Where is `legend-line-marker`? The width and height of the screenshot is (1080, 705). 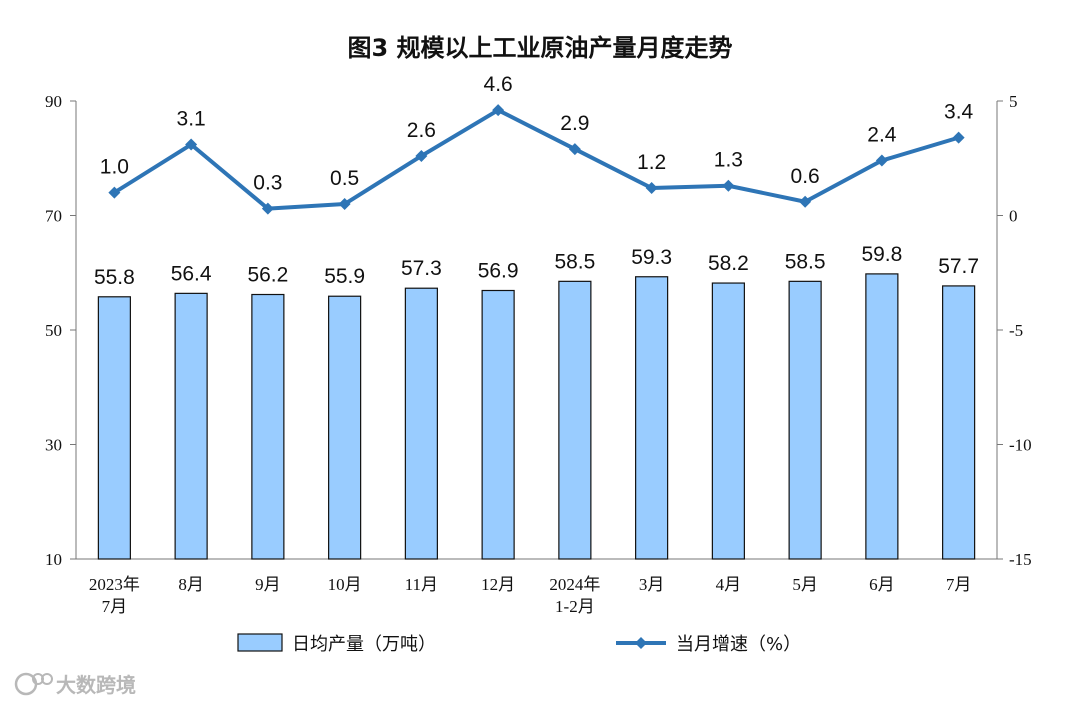 legend-line-marker is located at coordinates (641, 643).